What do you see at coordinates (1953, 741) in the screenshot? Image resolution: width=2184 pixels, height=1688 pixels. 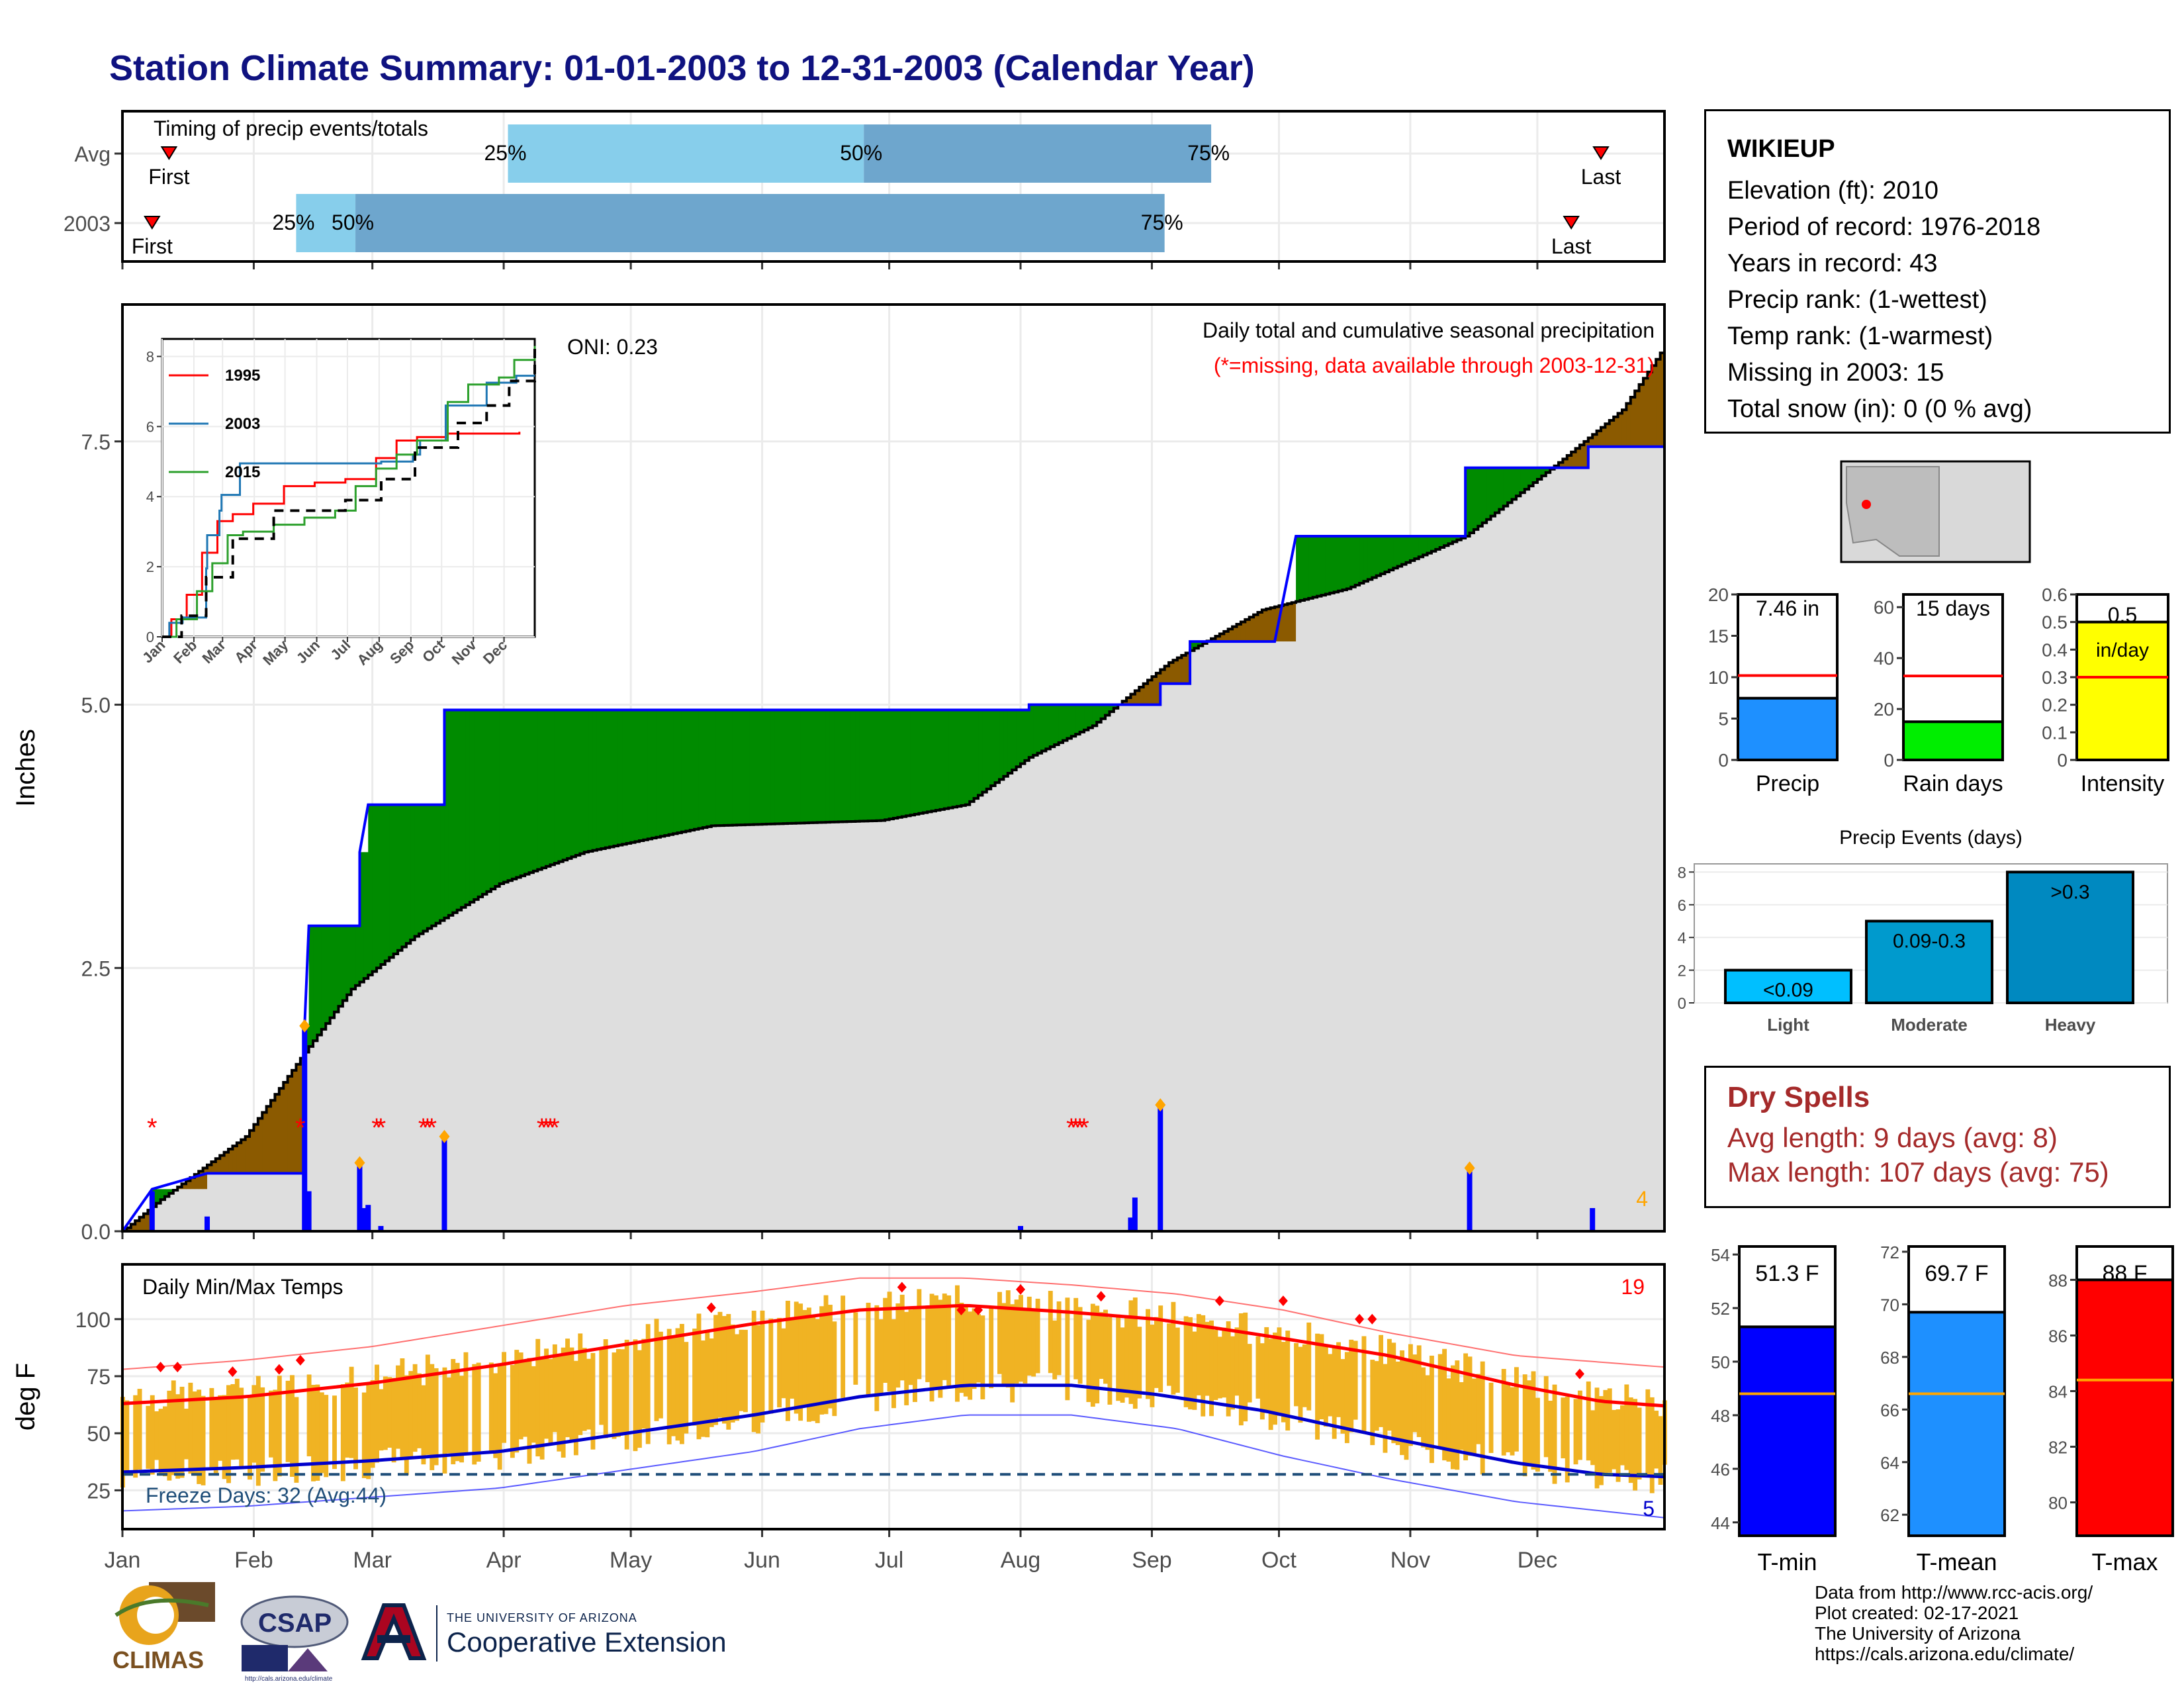 I see `rain-days-bar` at bounding box center [1953, 741].